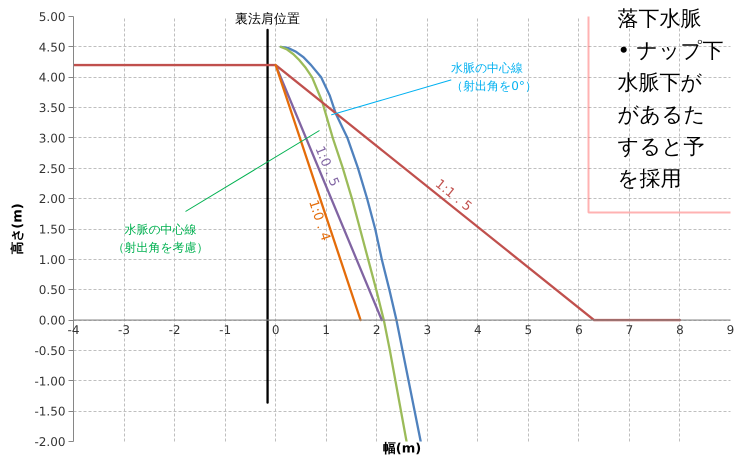 The width and height of the screenshot is (739, 460). Describe the element at coordinates (671, 50) in the screenshot. I see `annotation: • ナップ下` at that location.